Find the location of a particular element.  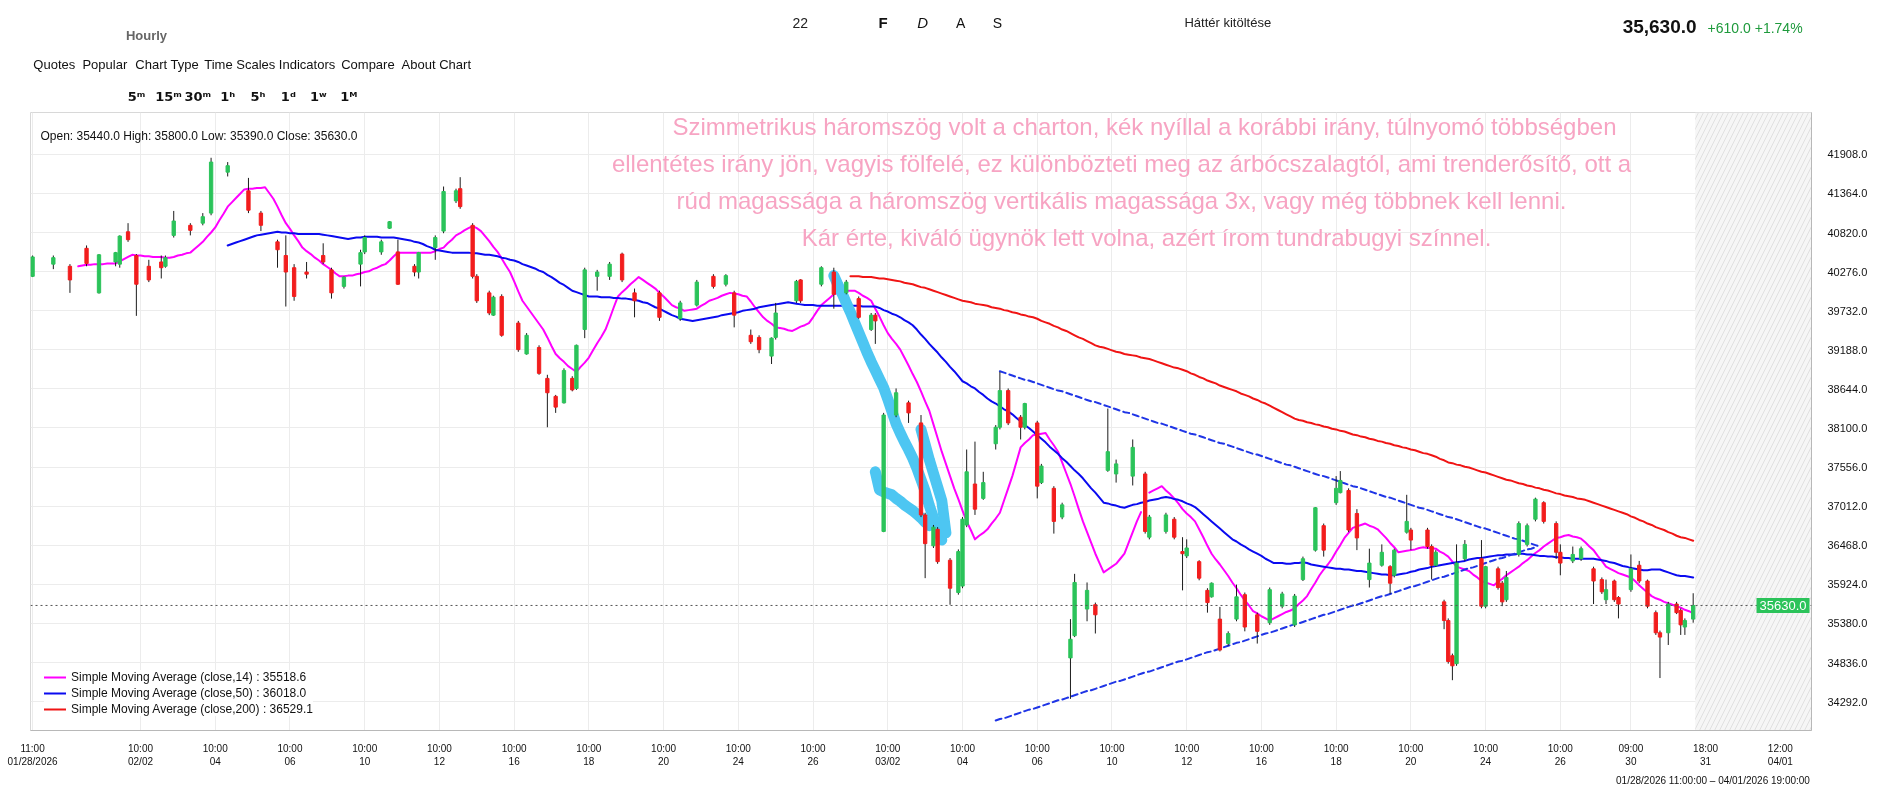

text: 1ᵈ is located at coordinates (288, 96).